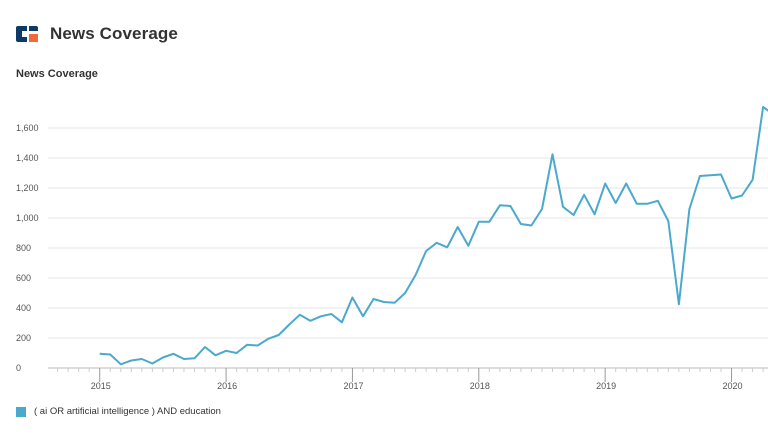 This screenshot has width=768, height=438. What do you see at coordinates (27, 158) in the screenshot?
I see `y-tick-label: 1,400` at bounding box center [27, 158].